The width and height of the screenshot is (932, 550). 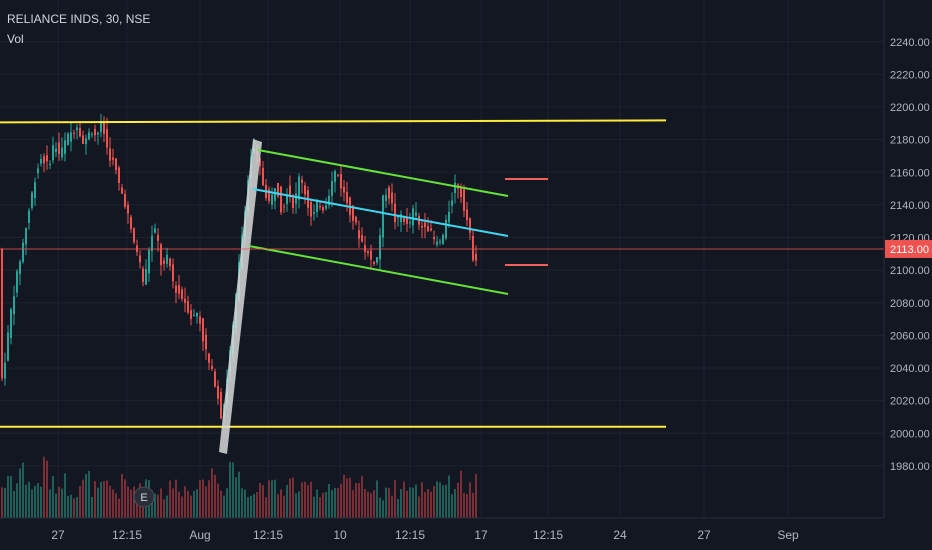 I want to click on time-tick-label: Aug, so click(x=199, y=535).